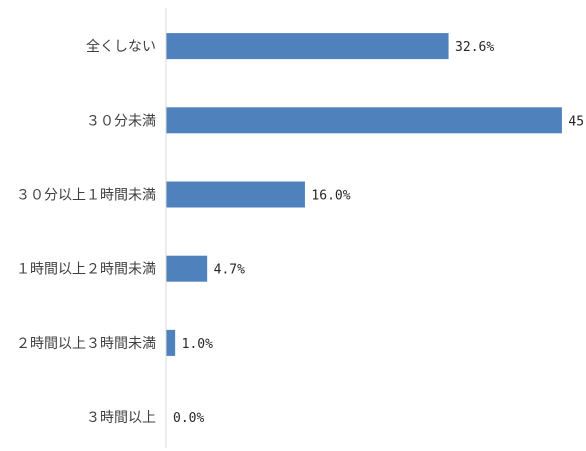 The width and height of the screenshot is (586, 451). I want to click on category-label: １時間以上２時間未満, so click(86, 270).